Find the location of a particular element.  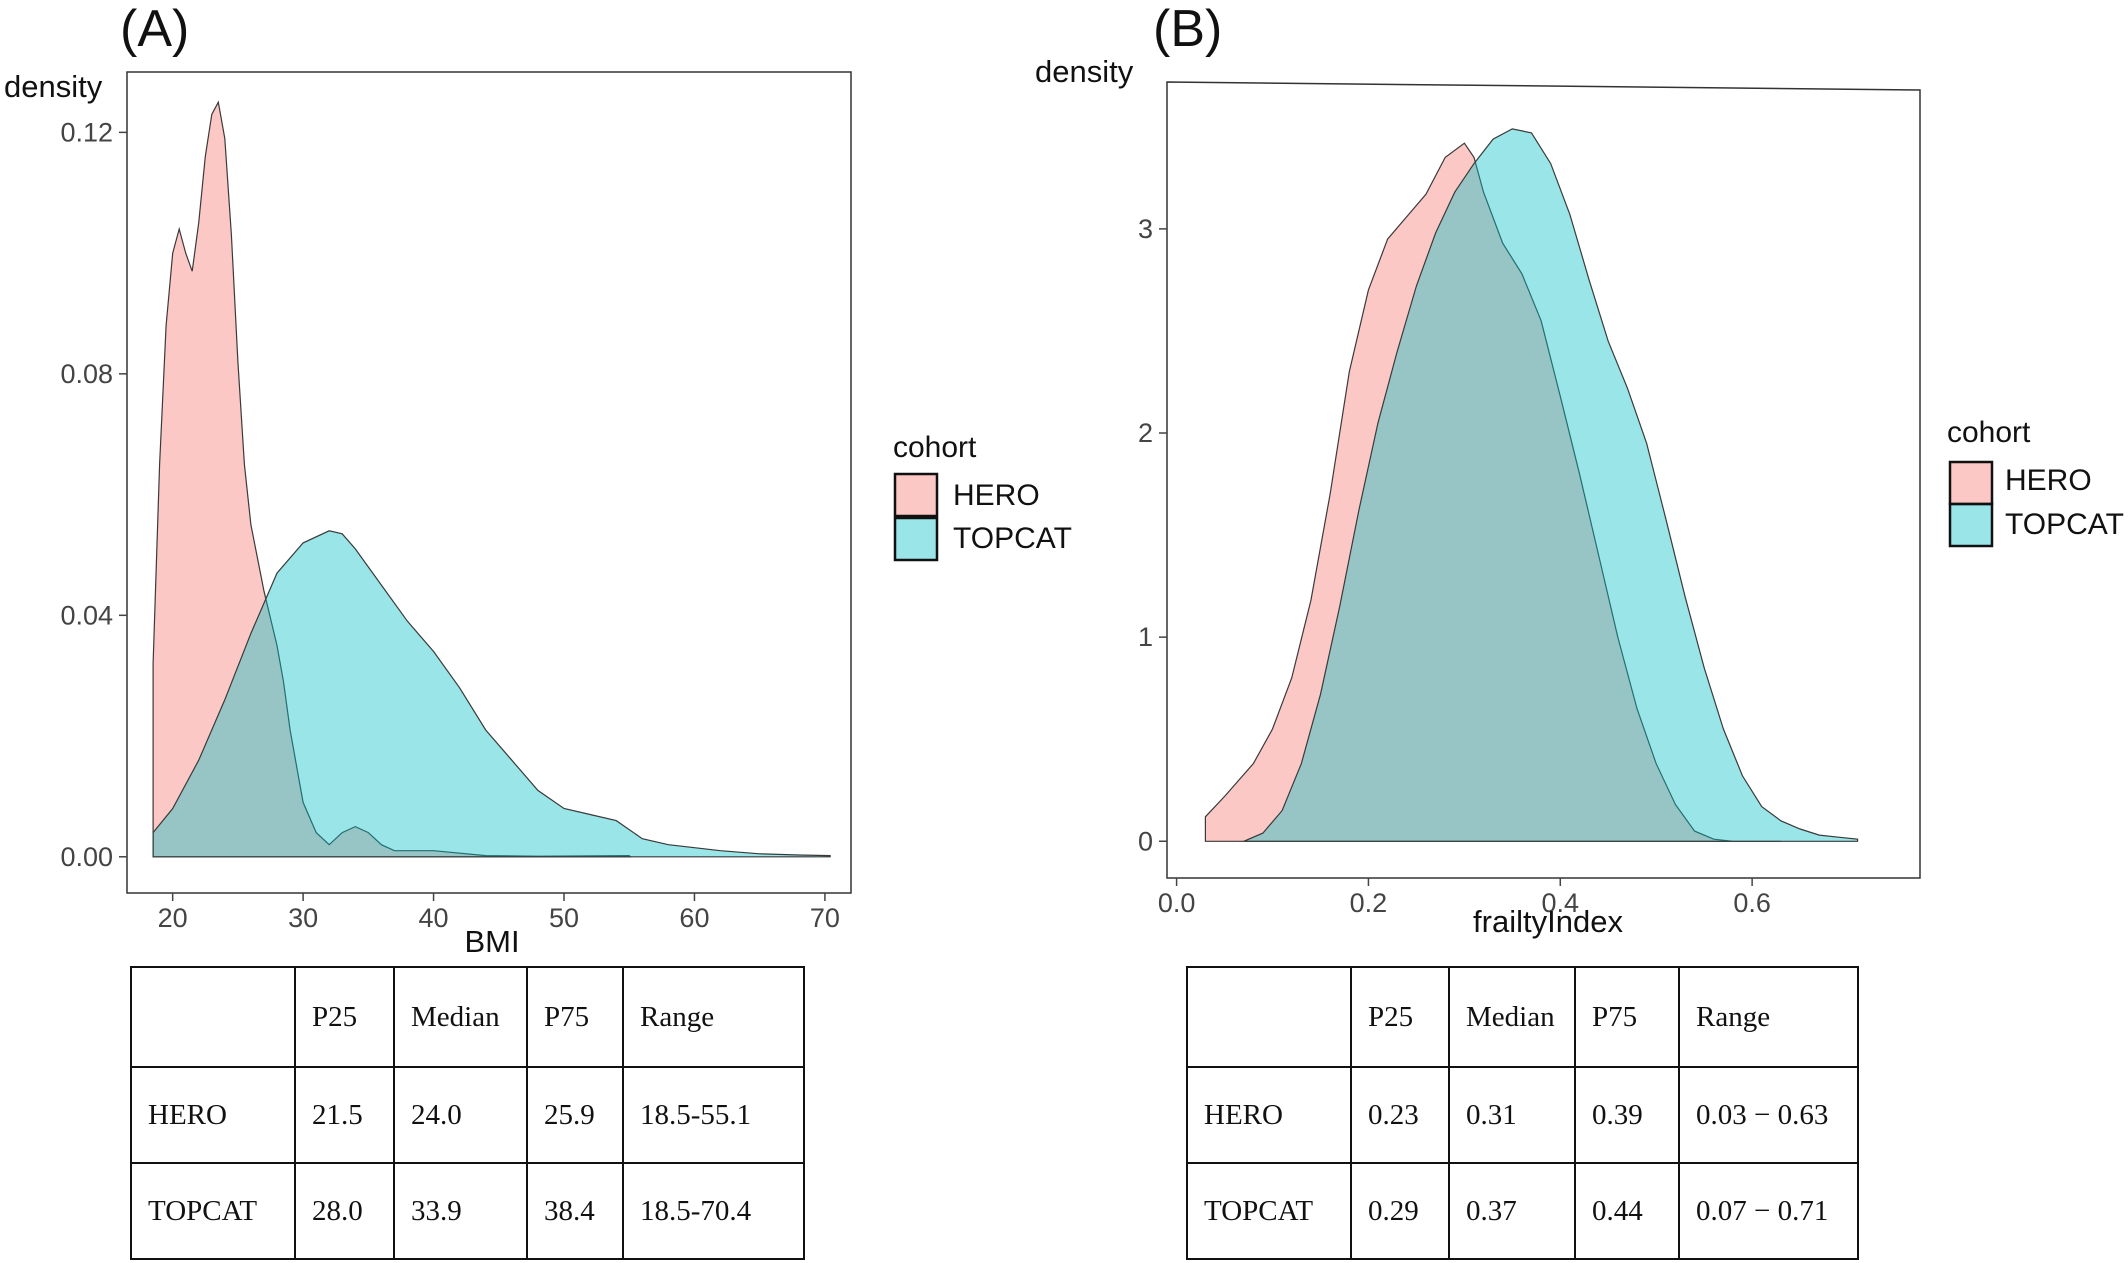

y-tick-label: 2 is located at coordinates (1145, 433).